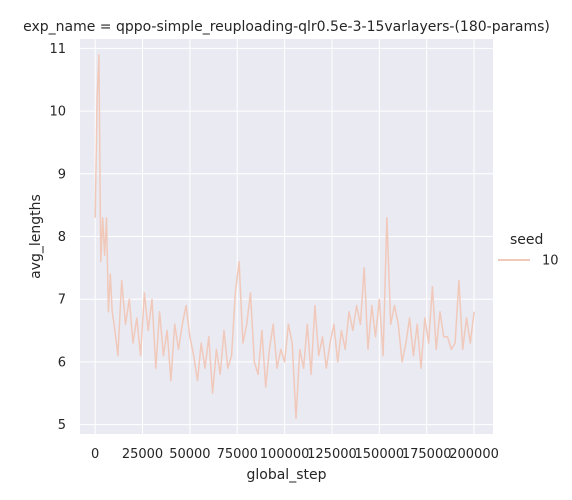 This screenshot has width=572, height=500. I want to click on y-tick-label: 7, so click(62, 300).